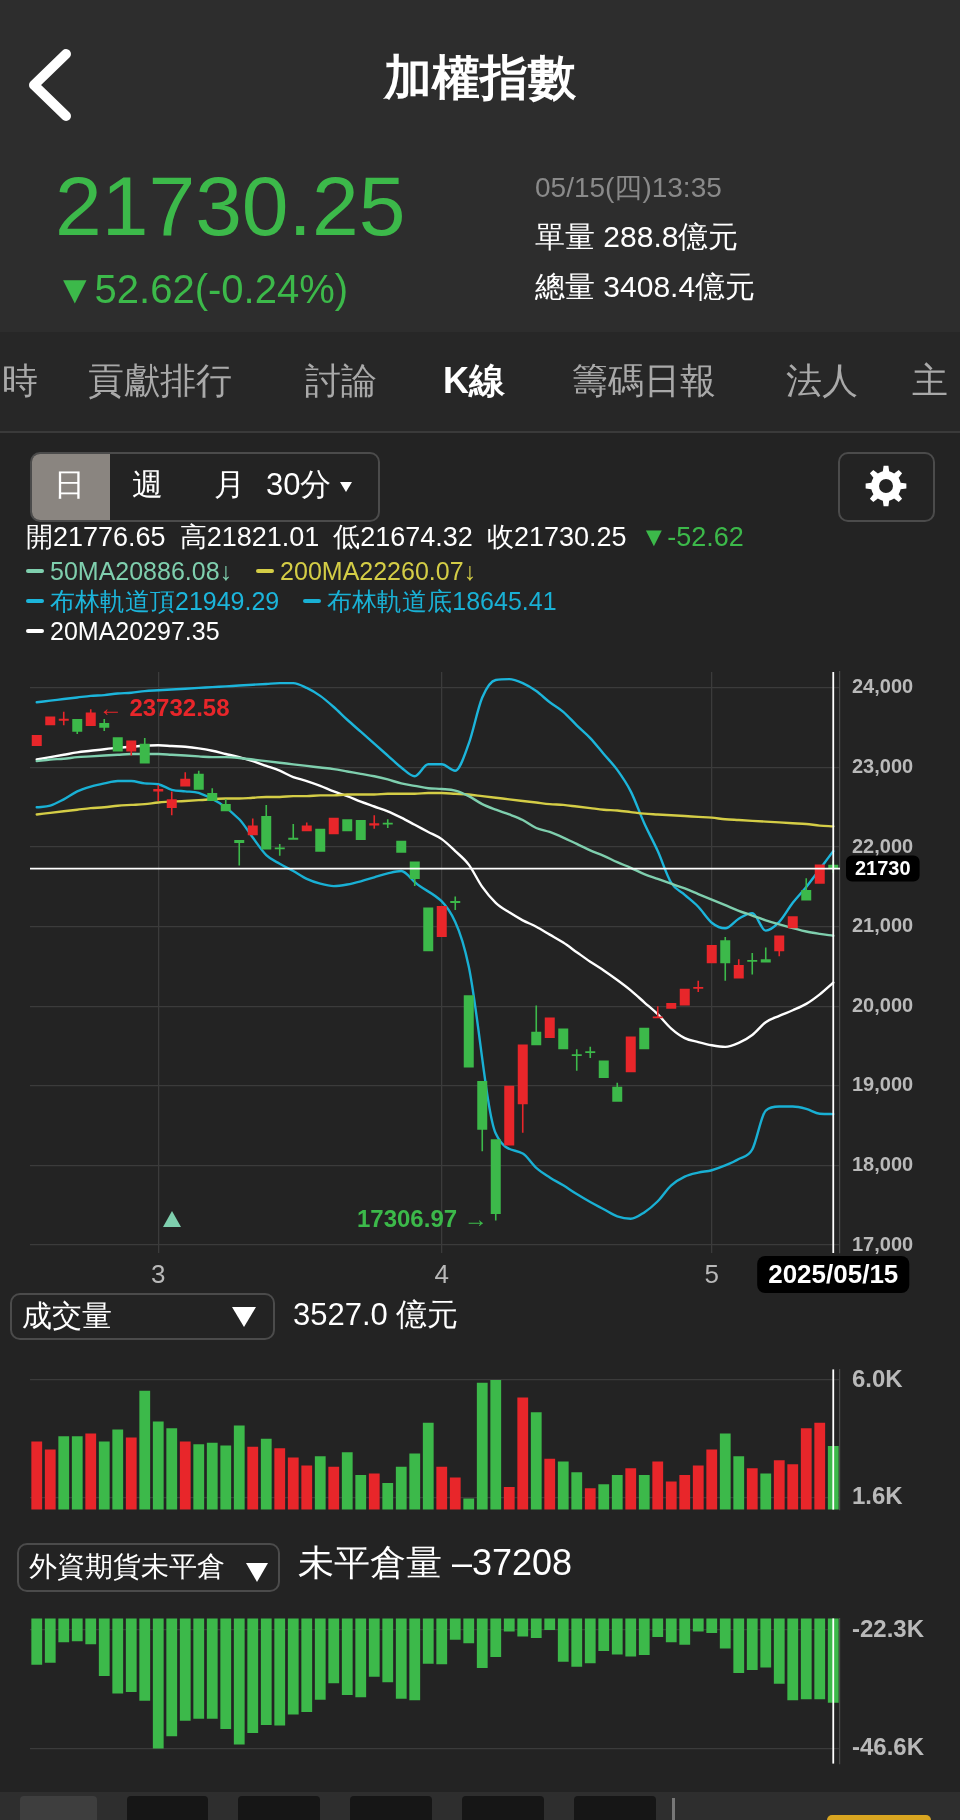 The height and width of the screenshot is (1820, 960). Describe the element at coordinates (888, 1628) in the screenshot. I see `y-tick-label: -22.3K` at that location.